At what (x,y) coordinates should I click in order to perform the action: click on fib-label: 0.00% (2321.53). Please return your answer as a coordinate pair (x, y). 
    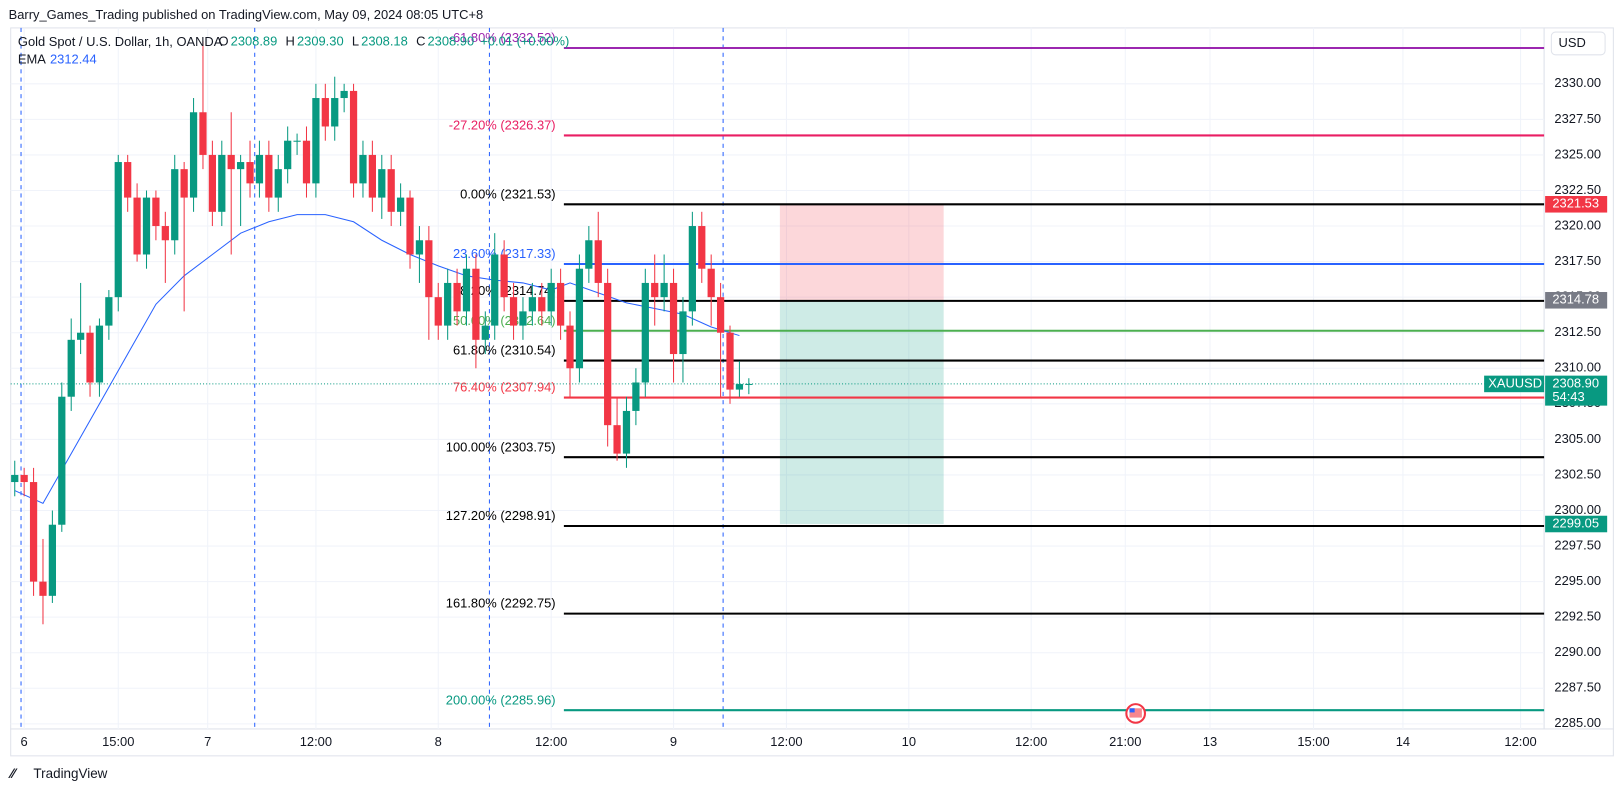
    Looking at the image, I should click on (507, 193).